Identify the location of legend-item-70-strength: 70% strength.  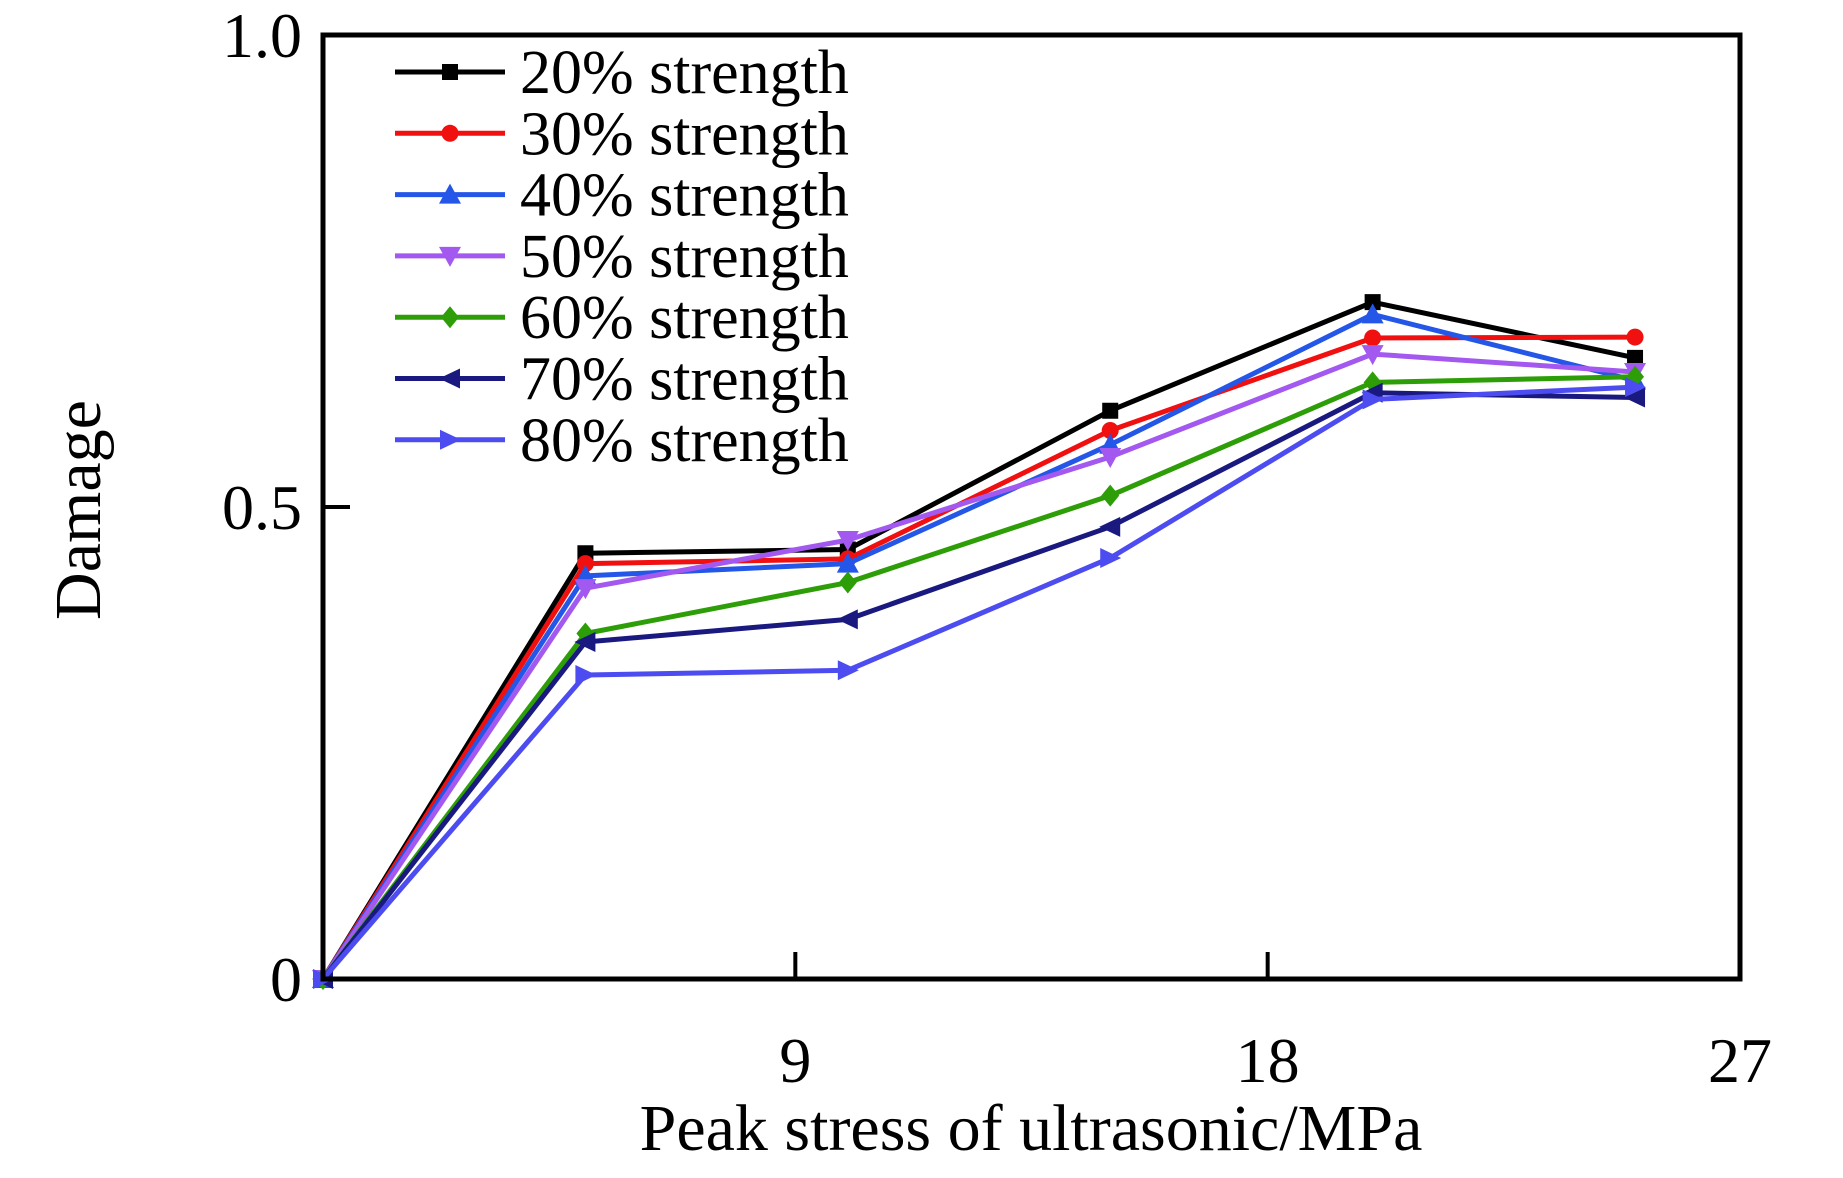
(622, 380).